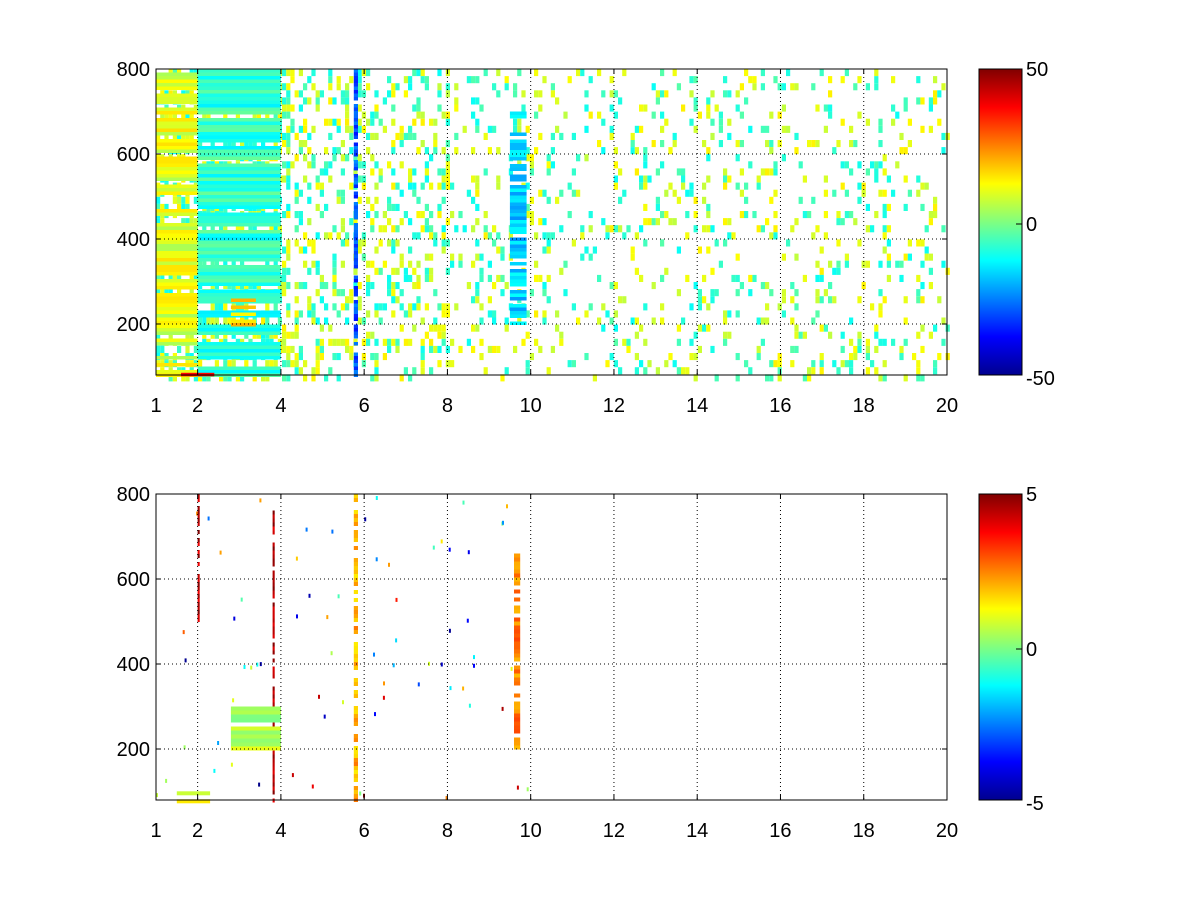 This screenshot has height=900, width=1200. What do you see at coordinates (280, 406) in the screenshot?
I see `x-tick-label: 4` at bounding box center [280, 406].